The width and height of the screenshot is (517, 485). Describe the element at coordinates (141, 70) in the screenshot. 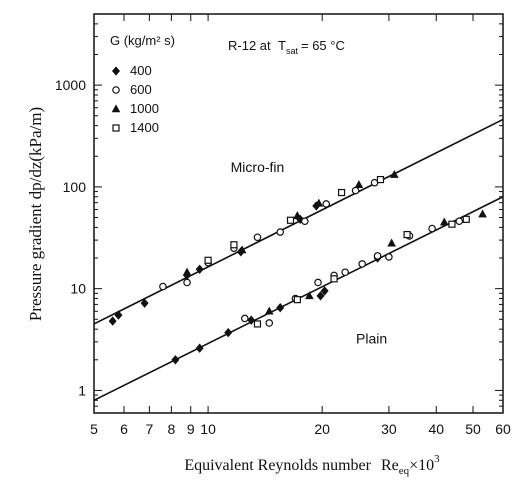

I see `legend-label: 400` at that location.